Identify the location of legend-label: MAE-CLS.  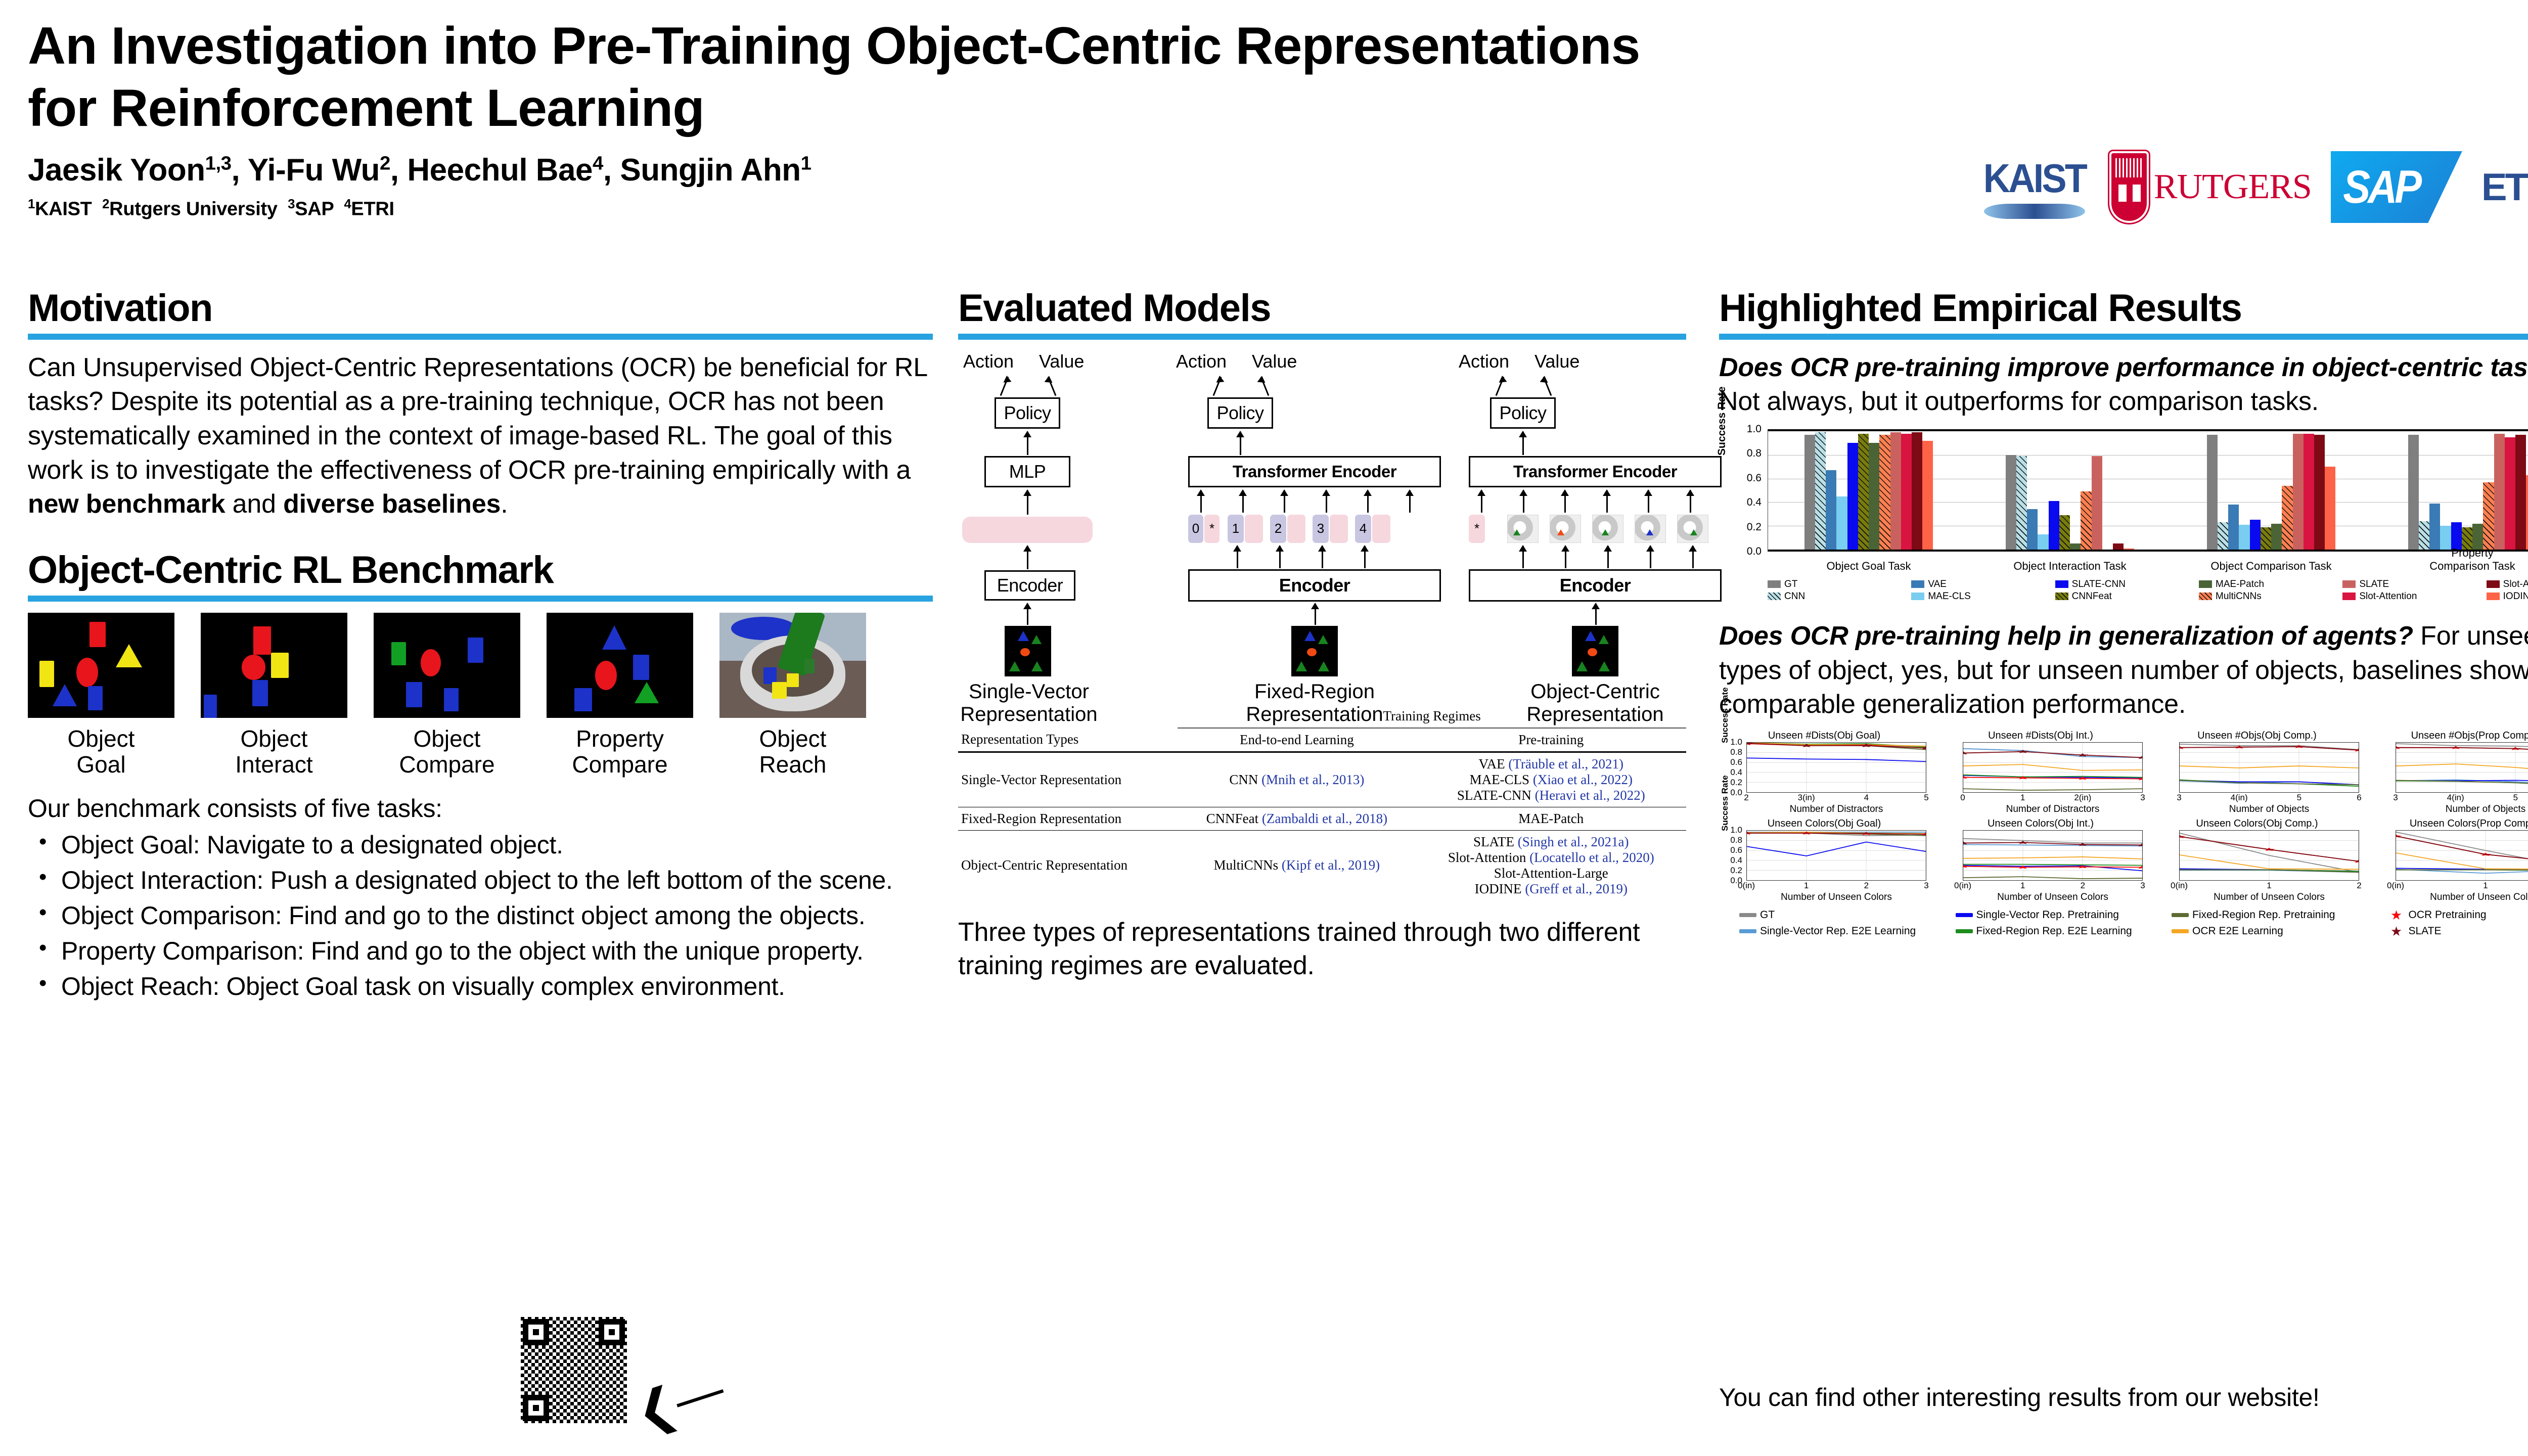
(1950, 596).